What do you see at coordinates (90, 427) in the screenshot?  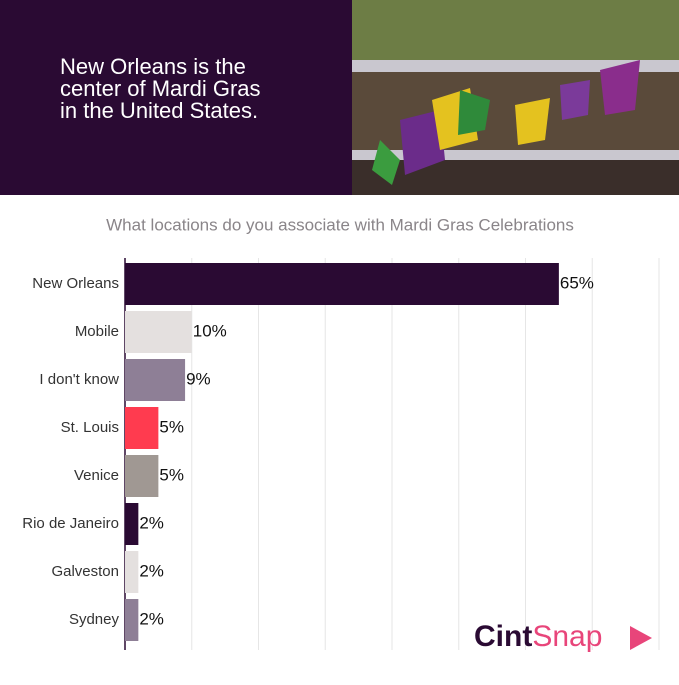 I see `y-tick-label: St. Louis` at bounding box center [90, 427].